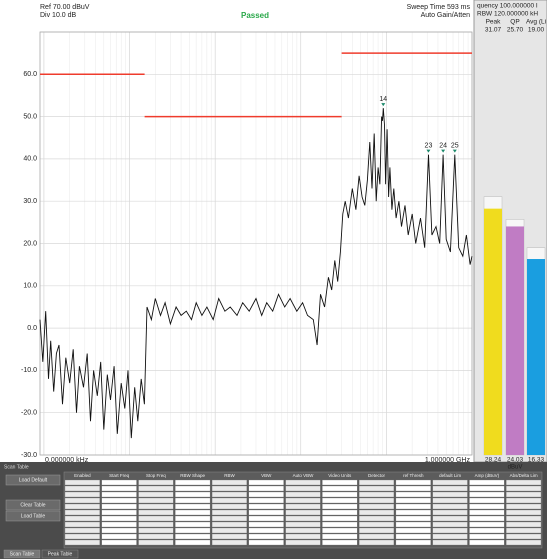  What do you see at coordinates (255, 15) in the screenshot?
I see `status: Passed` at bounding box center [255, 15].